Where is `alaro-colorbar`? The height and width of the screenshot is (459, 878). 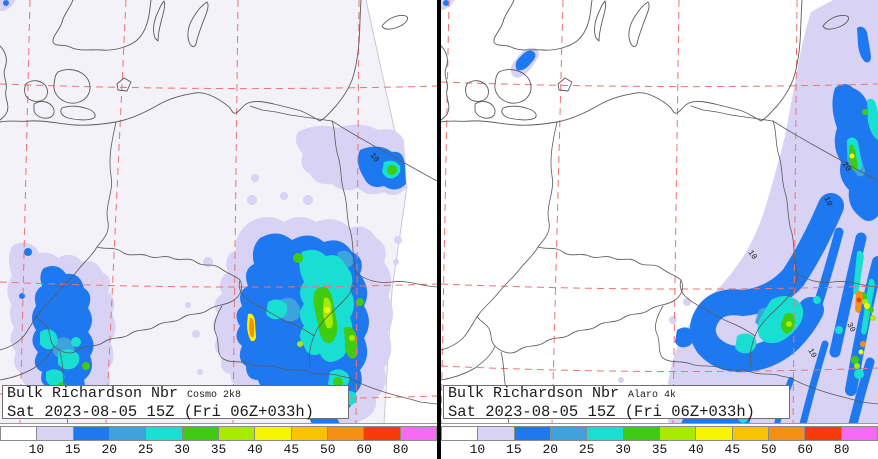
alaro-colorbar is located at coordinates (659, 433).